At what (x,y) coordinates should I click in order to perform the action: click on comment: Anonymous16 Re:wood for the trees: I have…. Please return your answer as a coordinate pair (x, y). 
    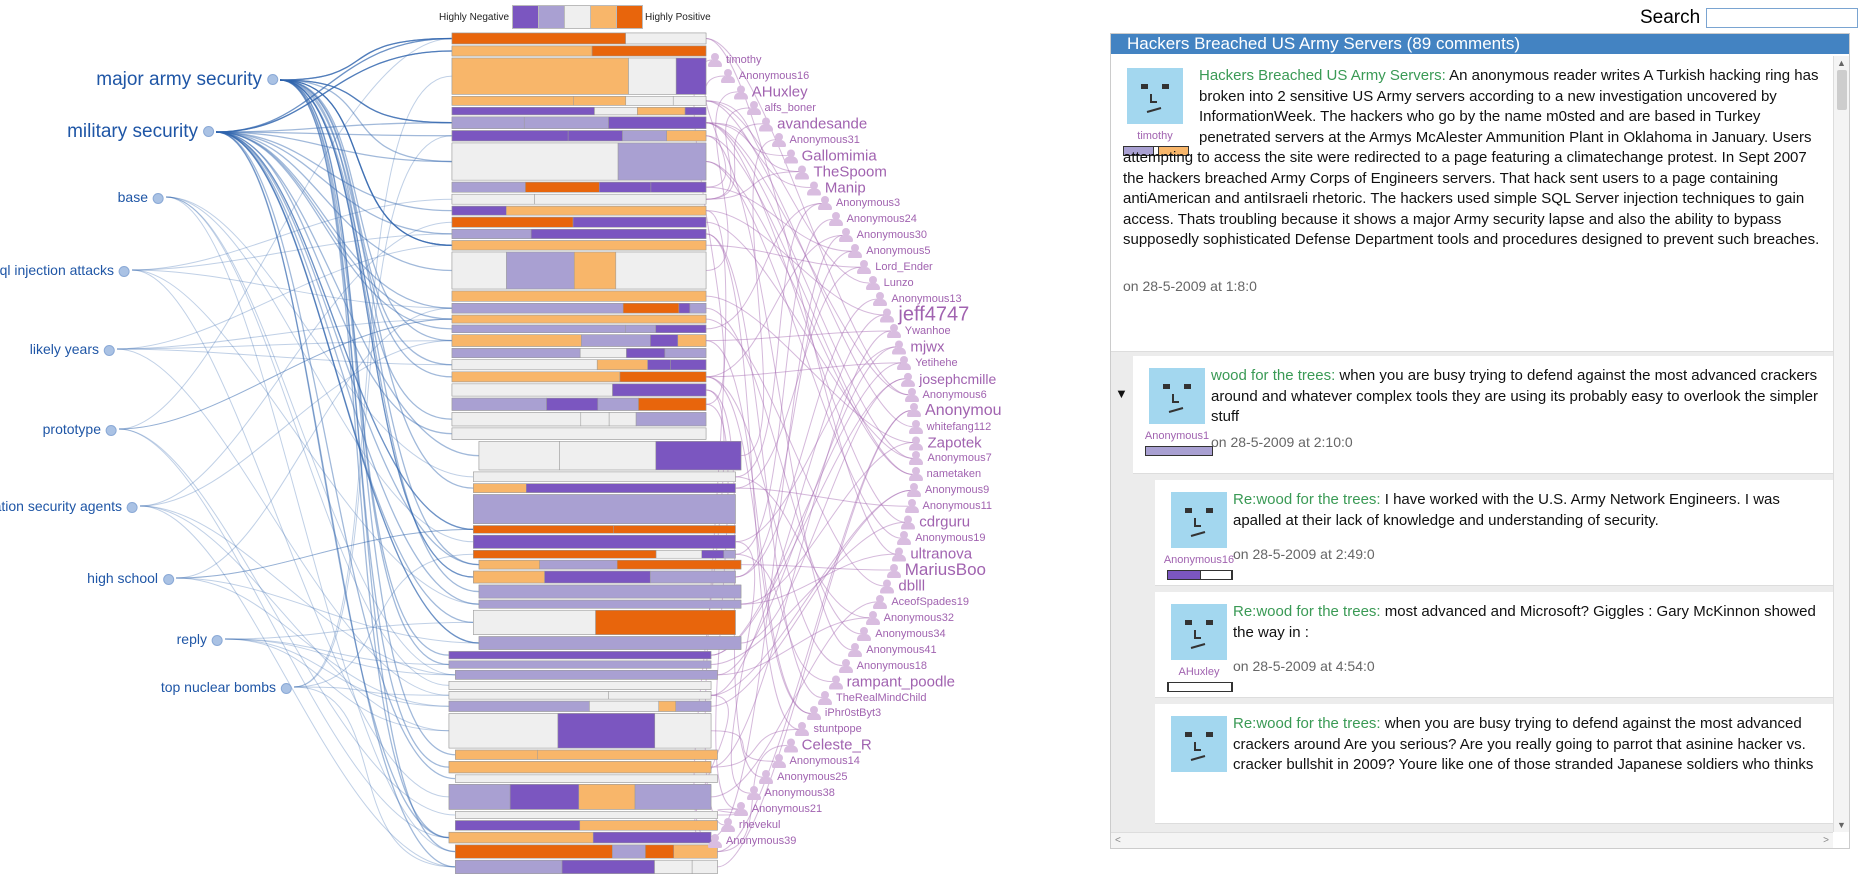
    Looking at the image, I should click on (1494, 533).